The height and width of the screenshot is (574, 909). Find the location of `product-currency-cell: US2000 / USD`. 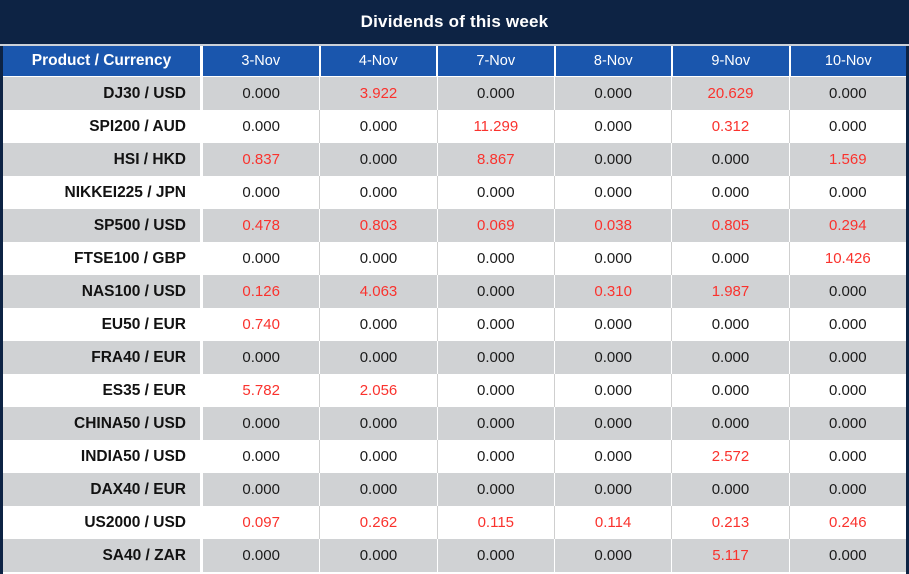

product-currency-cell: US2000 / USD is located at coordinates (103, 522).